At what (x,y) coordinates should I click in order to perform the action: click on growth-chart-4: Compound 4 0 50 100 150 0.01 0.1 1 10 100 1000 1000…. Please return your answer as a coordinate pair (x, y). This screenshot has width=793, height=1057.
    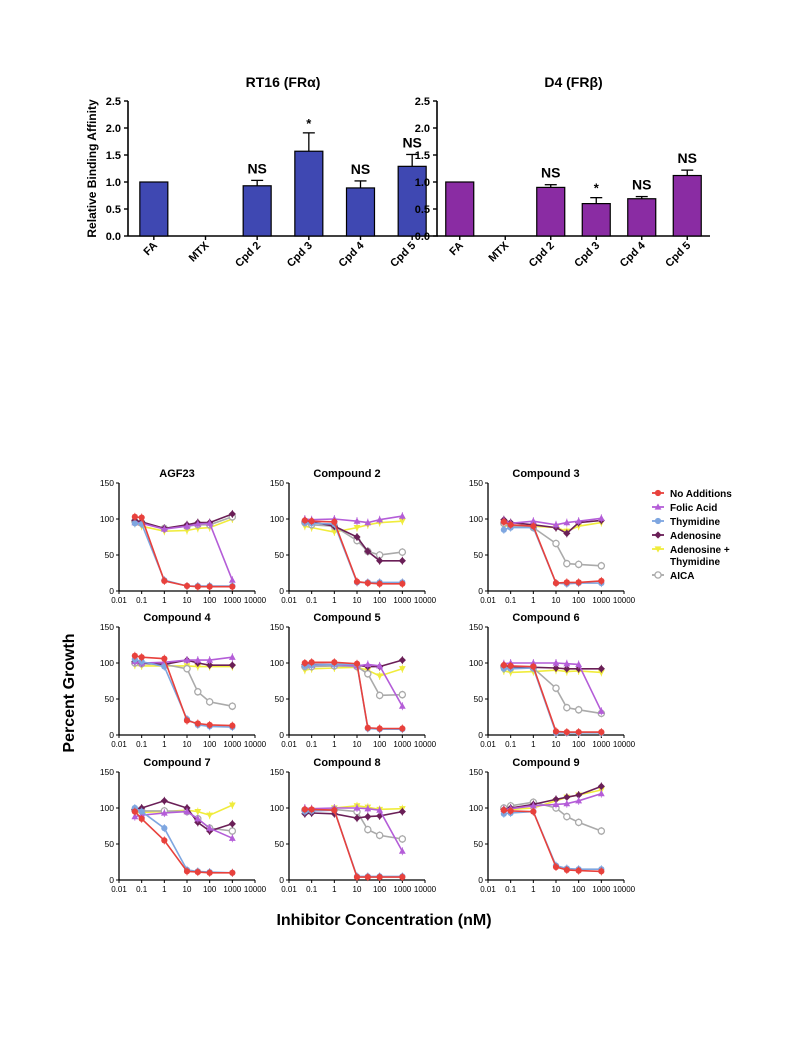
    Looking at the image, I should click on (183, 680).